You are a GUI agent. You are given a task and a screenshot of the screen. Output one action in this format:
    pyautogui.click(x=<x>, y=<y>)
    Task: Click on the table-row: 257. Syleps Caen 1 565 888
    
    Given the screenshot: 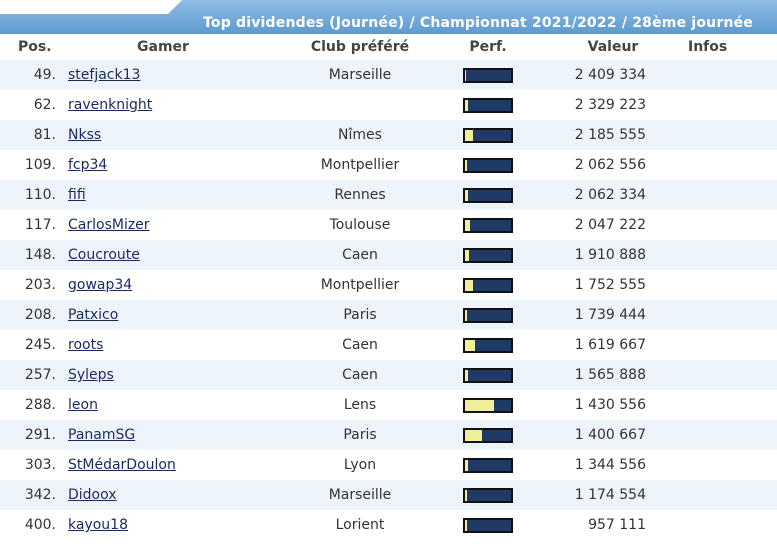 What is the action you would take?
    pyautogui.click(x=388, y=375)
    